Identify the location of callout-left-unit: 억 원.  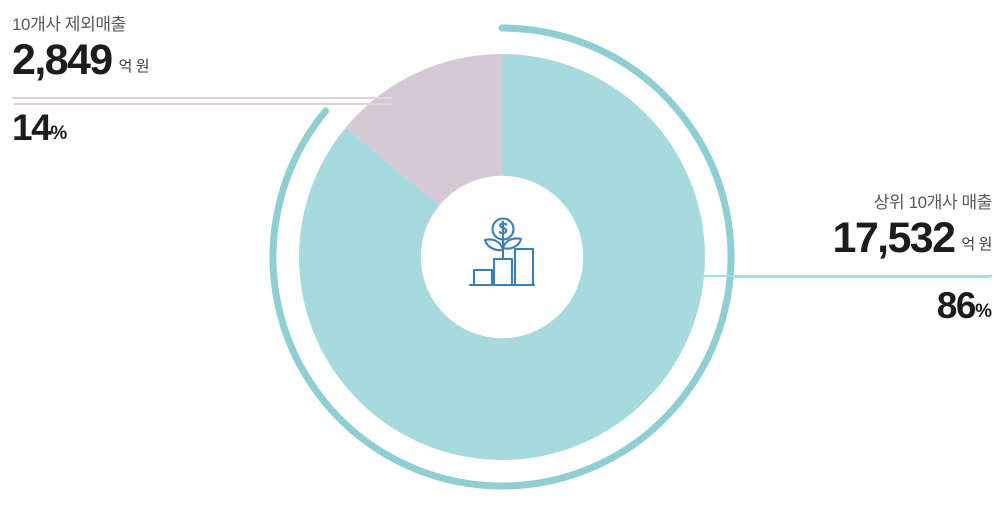
(134, 66).